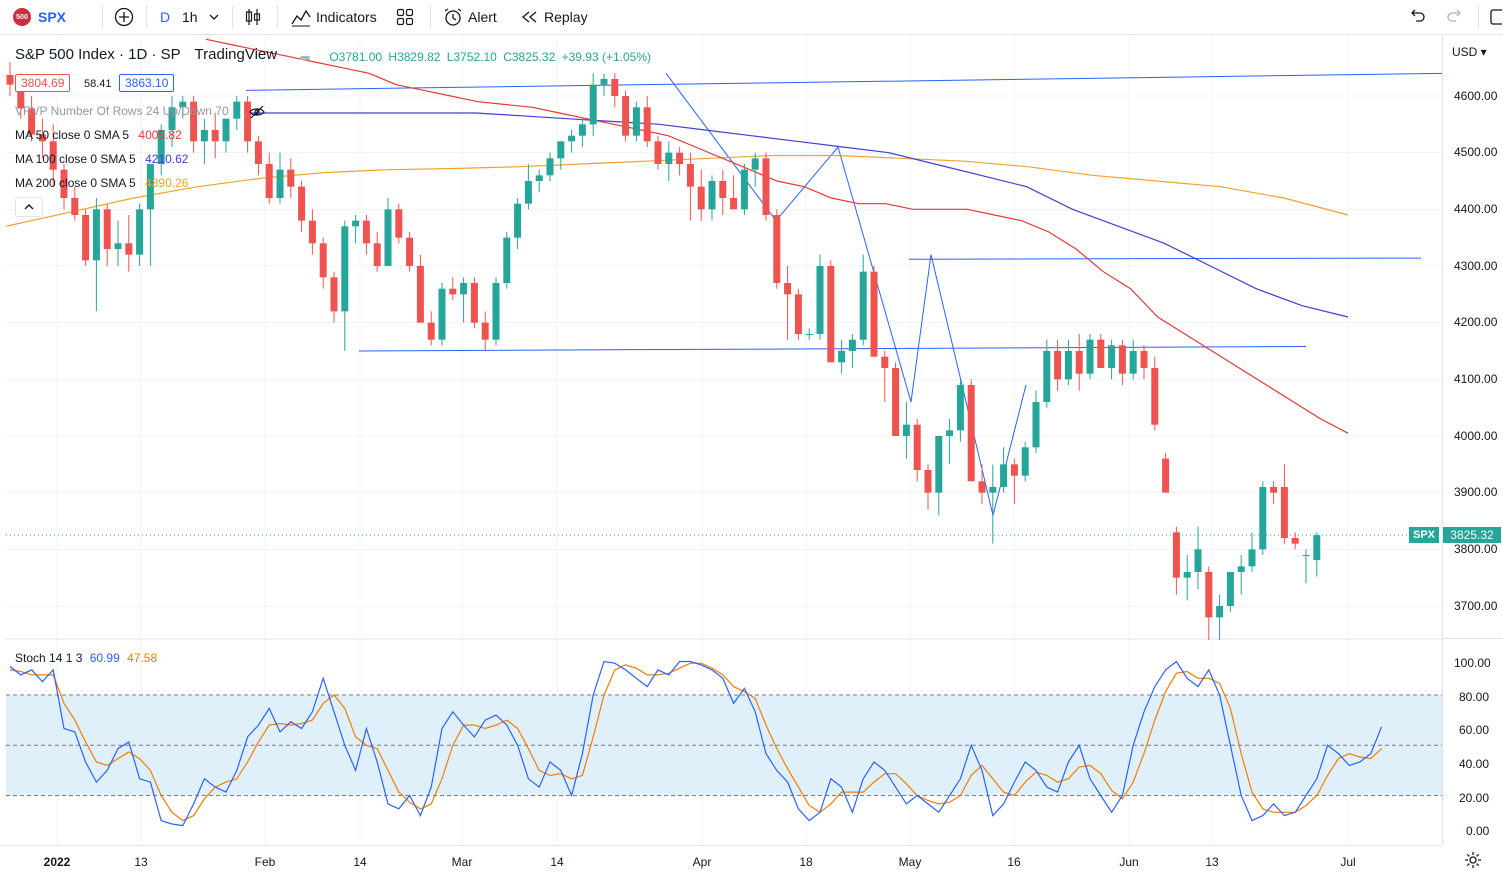  Describe the element at coordinates (677, 190) in the screenshot. I see `ma200-line` at that location.